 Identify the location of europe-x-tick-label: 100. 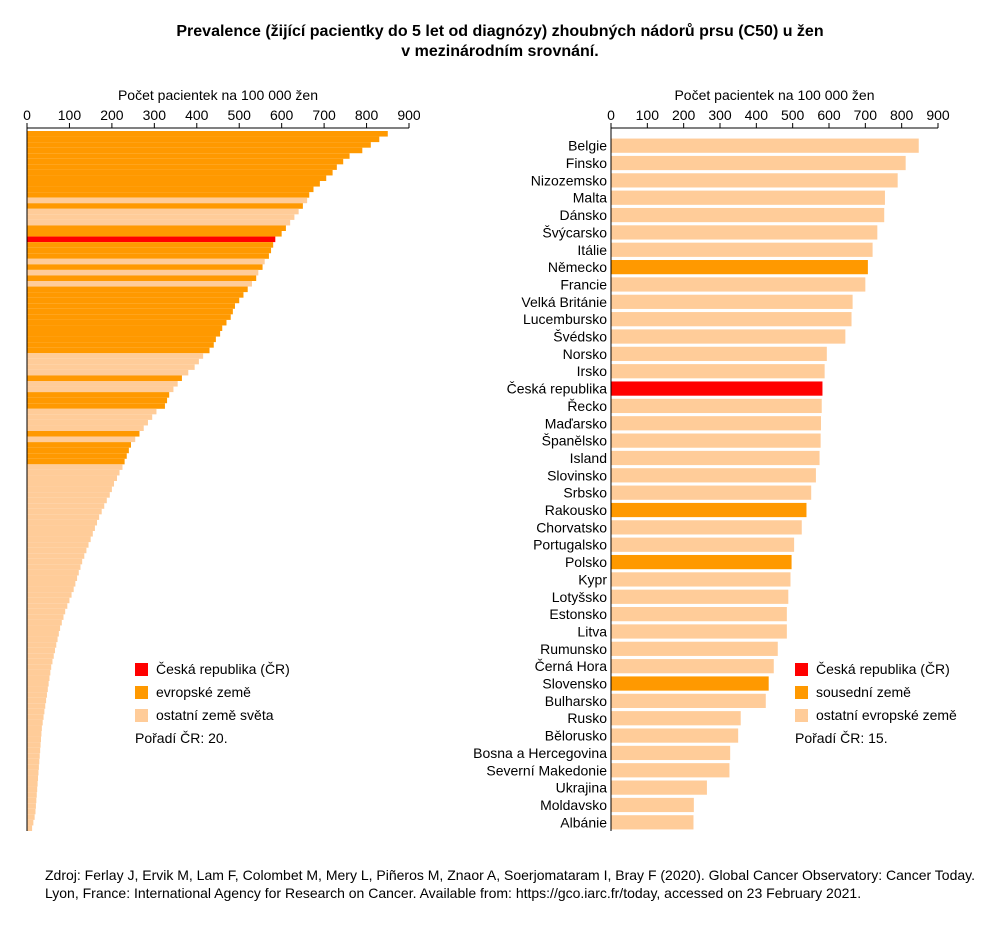
(648, 115).